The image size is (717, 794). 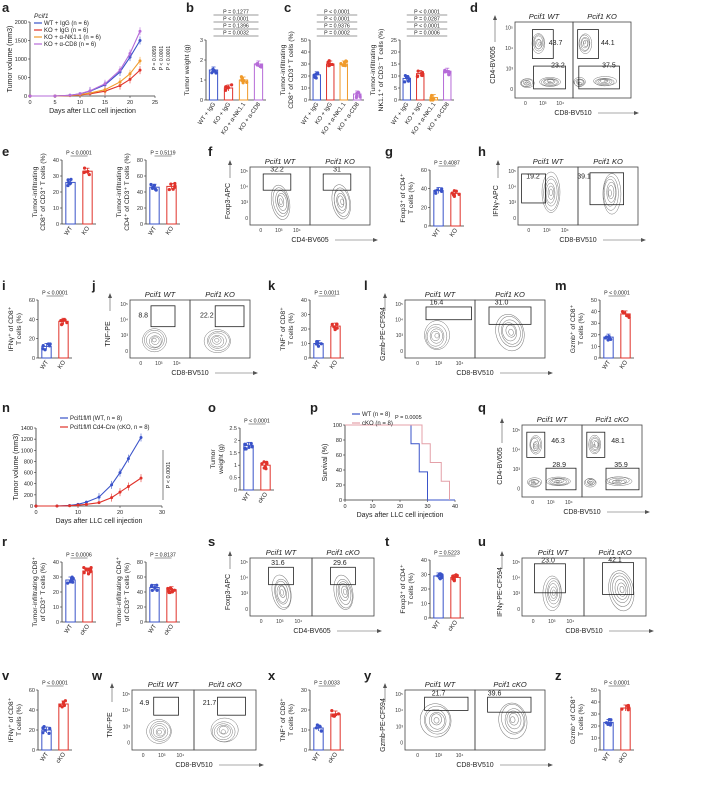 What do you see at coordinates (66, 31) in the screenshot?
I see `legend-entry: KO + IgG (n = 6)` at bounding box center [66, 31].